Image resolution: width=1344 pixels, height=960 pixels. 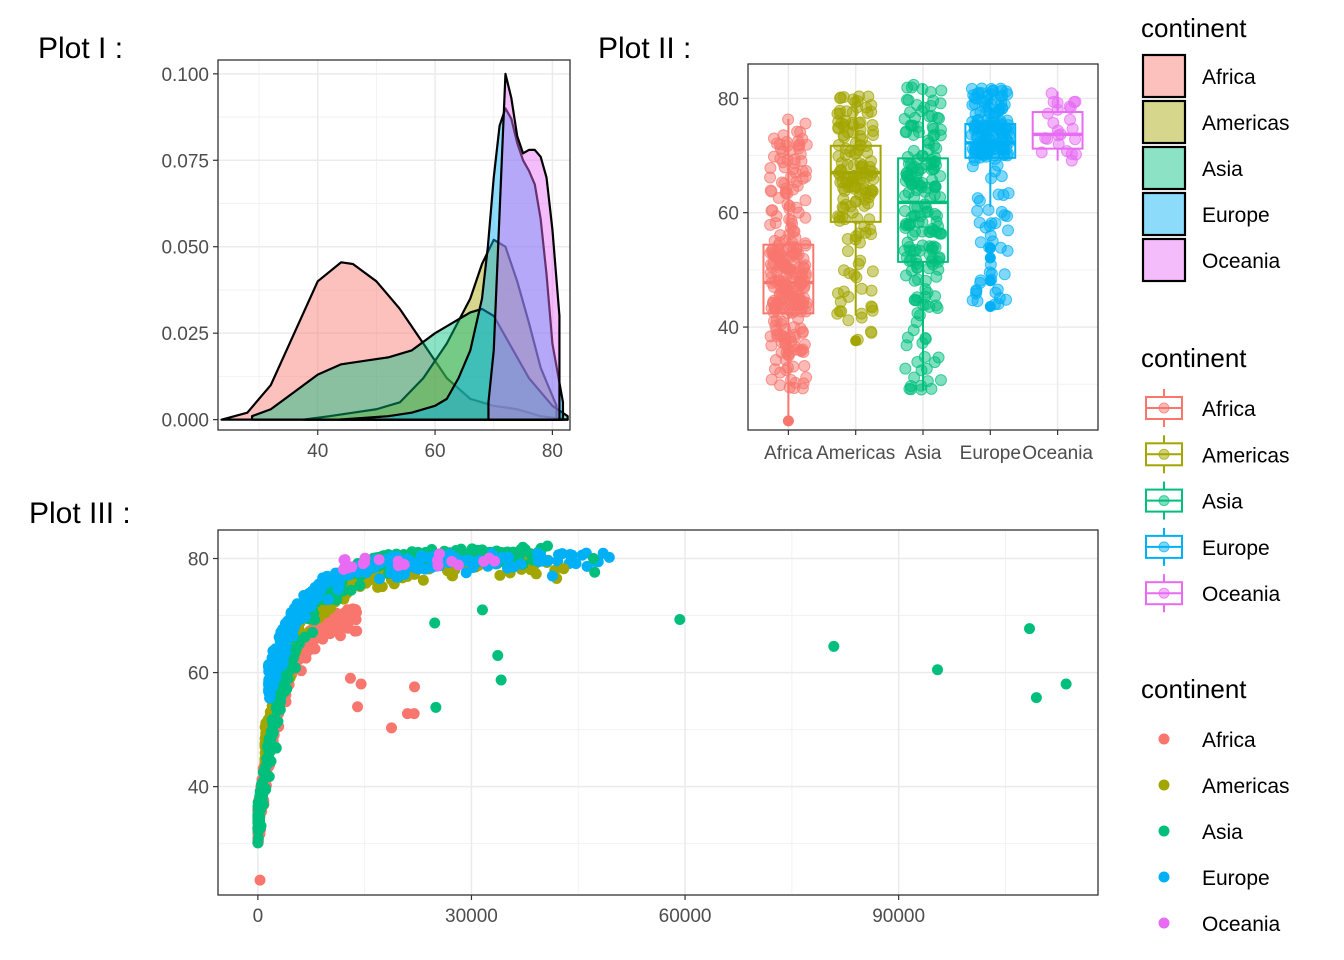 What do you see at coordinates (728, 214) in the screenshot?
I see `plot-2-y-tick-label: 60` at bounding box center [728, 214].